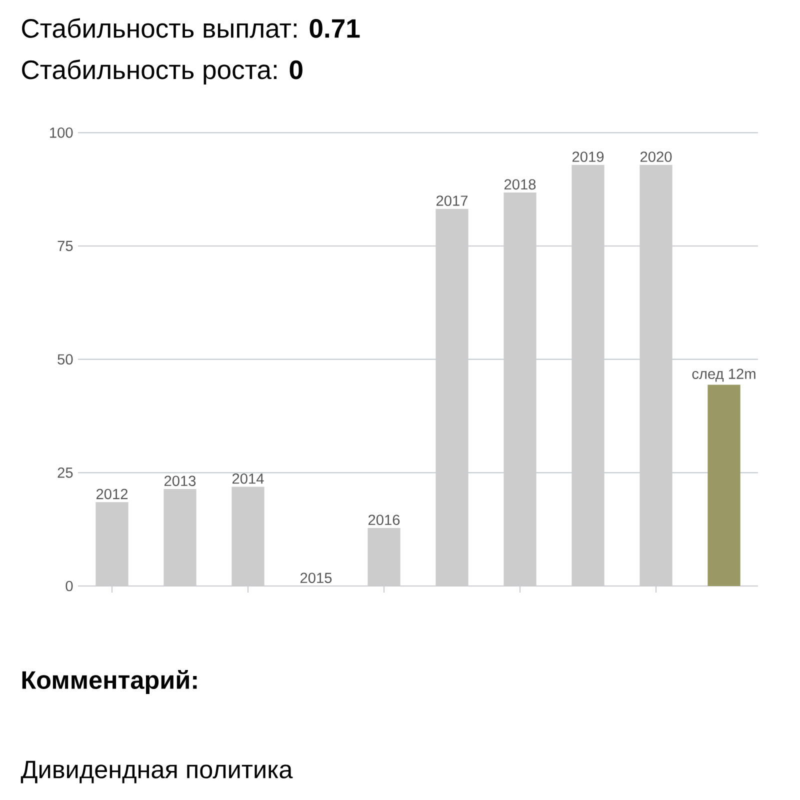 The width and height of the screenshot is (800, 800). Describe the element at coordinates (656, 157) in the screenshot. I see `x-tick-label: 2020` at that location.